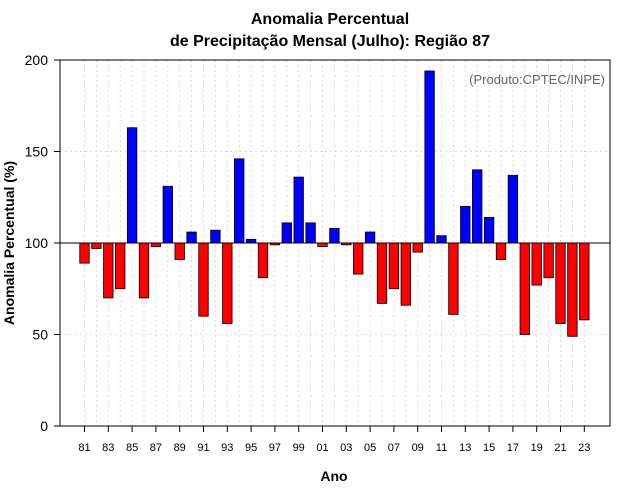 The height and width of the screenshot is (500, 640). I want to click on x-tick-label: 03, so click(346, 448).